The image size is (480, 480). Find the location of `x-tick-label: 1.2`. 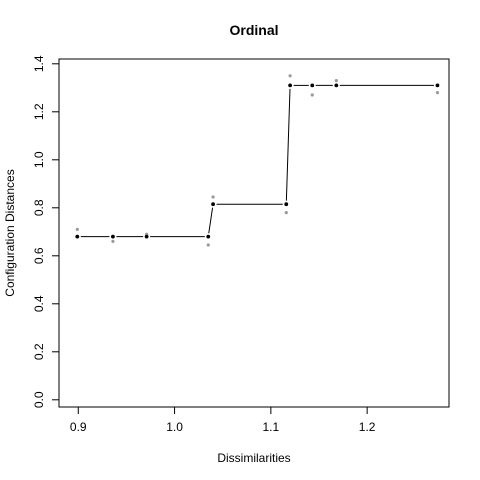

x-tick-label: 1.2 is located at coordinates (367, 427).